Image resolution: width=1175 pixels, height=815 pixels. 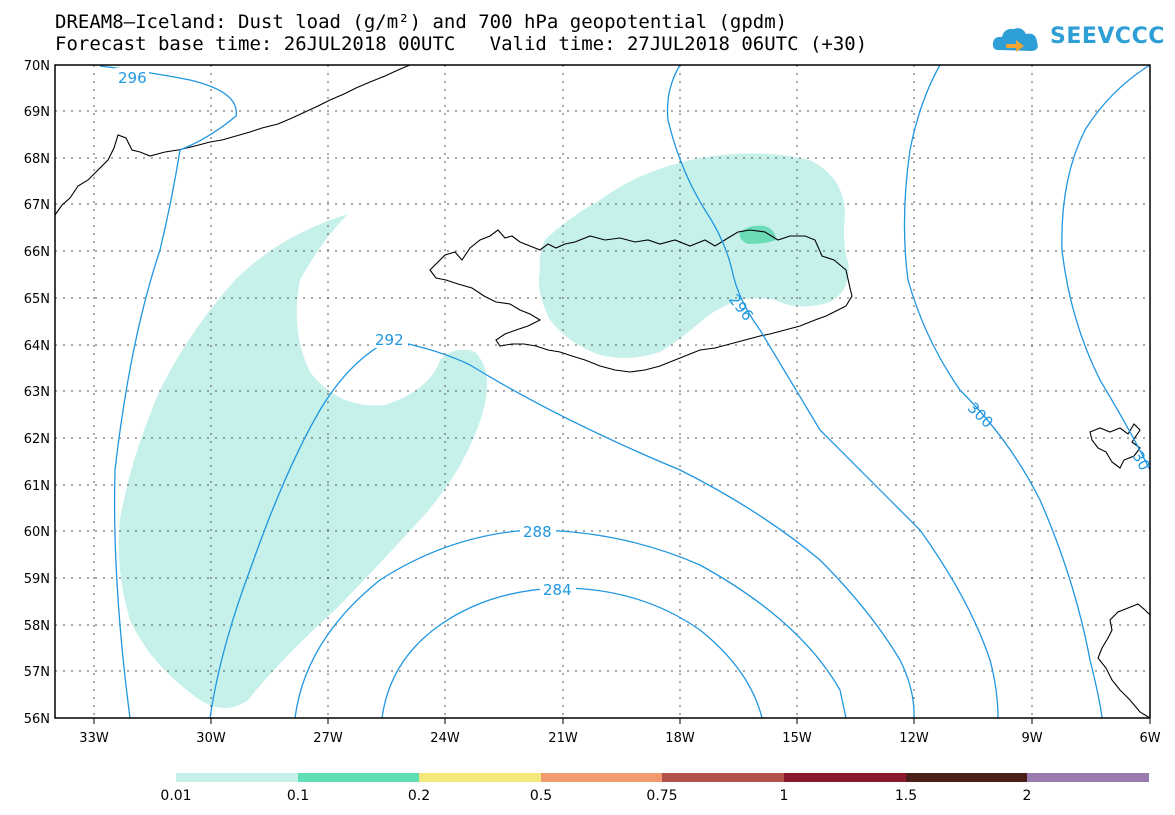 I want to click on legend-label: 0.2, so click(x=419, y=796).